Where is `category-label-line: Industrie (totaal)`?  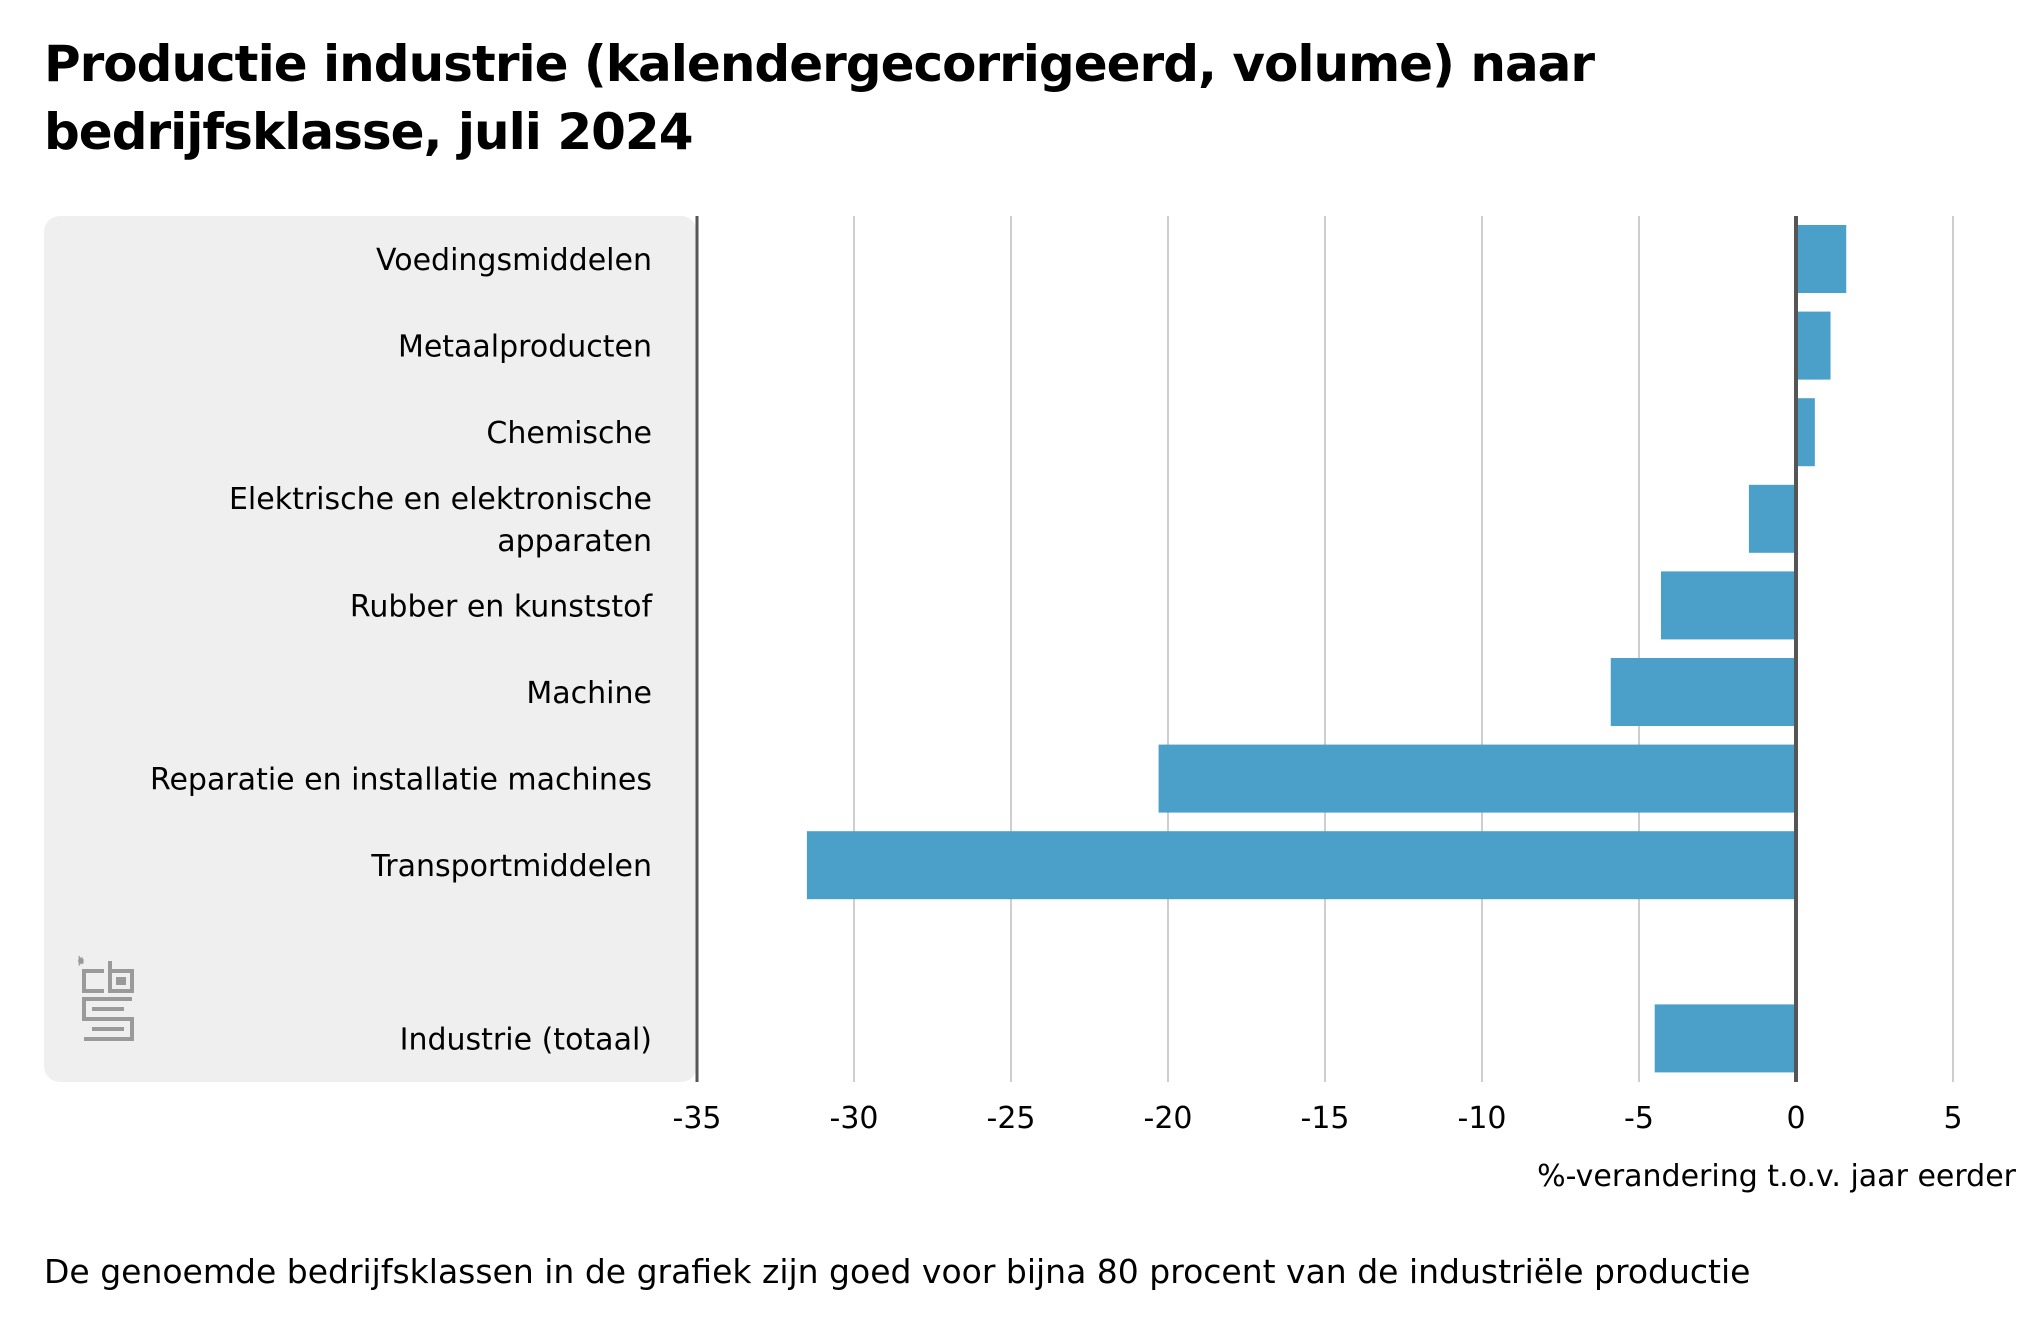
category-label-line: Industrie (totaal) is located at coordinates (526, 1039).